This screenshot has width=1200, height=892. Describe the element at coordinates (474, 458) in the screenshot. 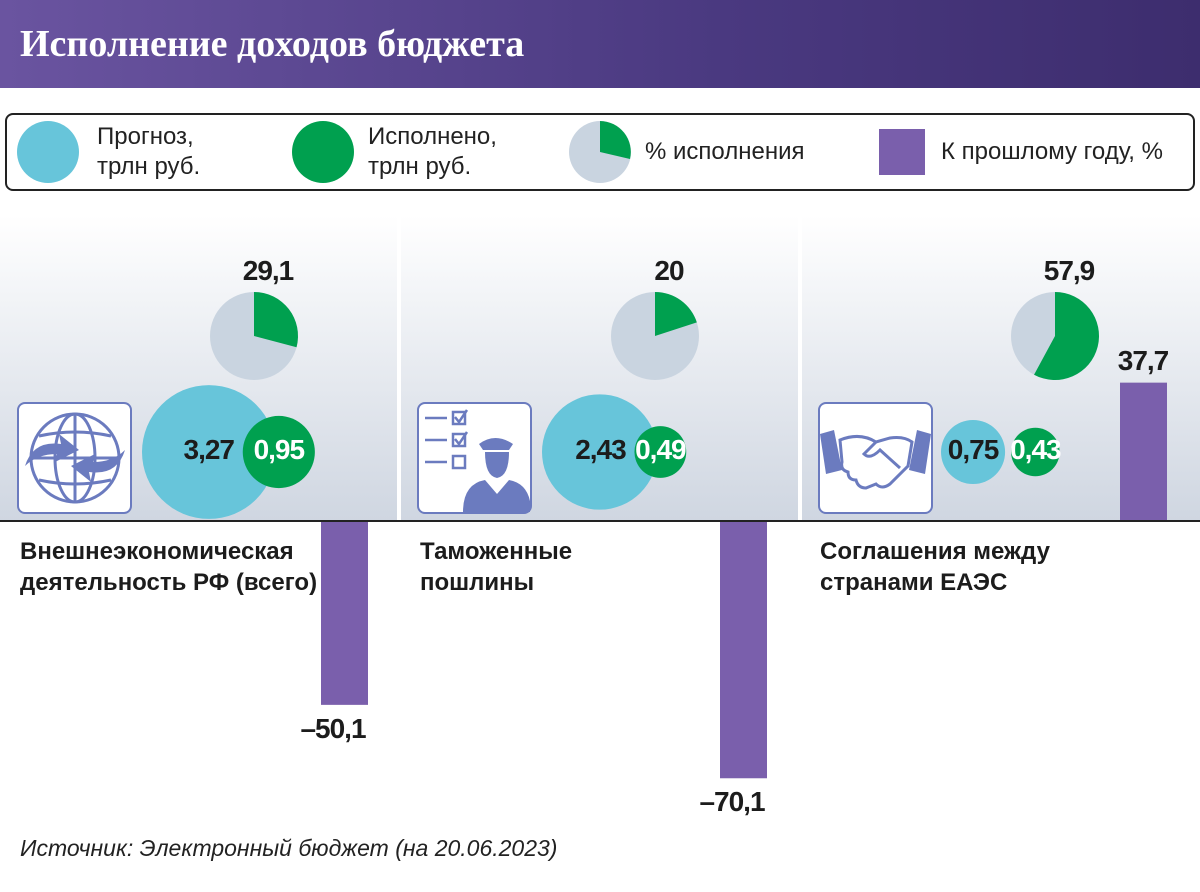

I see `customs-checklist-icon` at that location.